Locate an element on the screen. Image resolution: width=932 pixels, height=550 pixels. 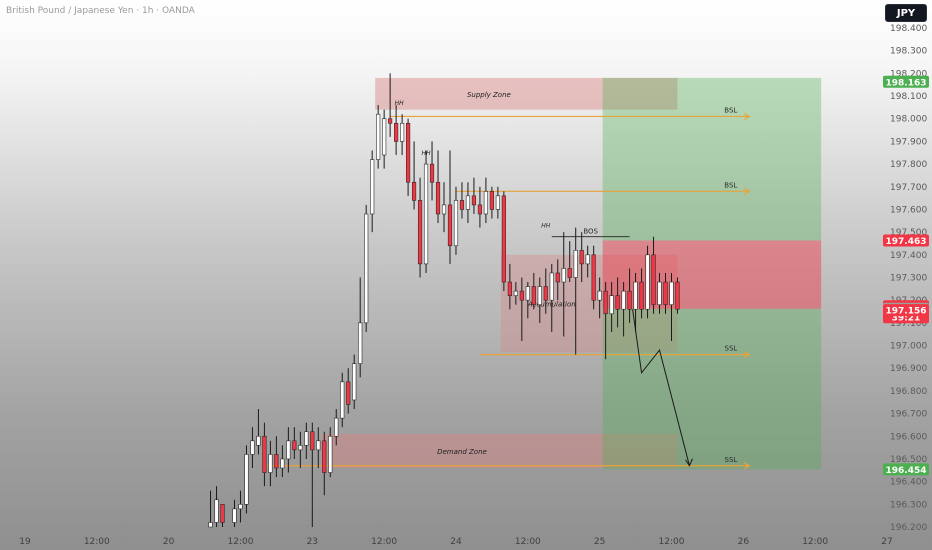
target-zone is located at coordinates (712, 159).